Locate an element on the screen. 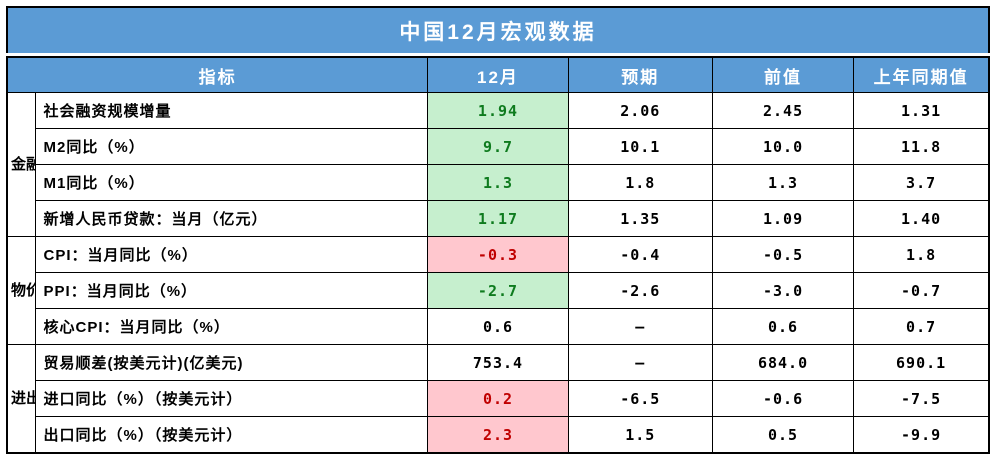 The height and width of the screenshot is (454, 998). column-header-indicator: 指标 is located at coordinates (217, 74).